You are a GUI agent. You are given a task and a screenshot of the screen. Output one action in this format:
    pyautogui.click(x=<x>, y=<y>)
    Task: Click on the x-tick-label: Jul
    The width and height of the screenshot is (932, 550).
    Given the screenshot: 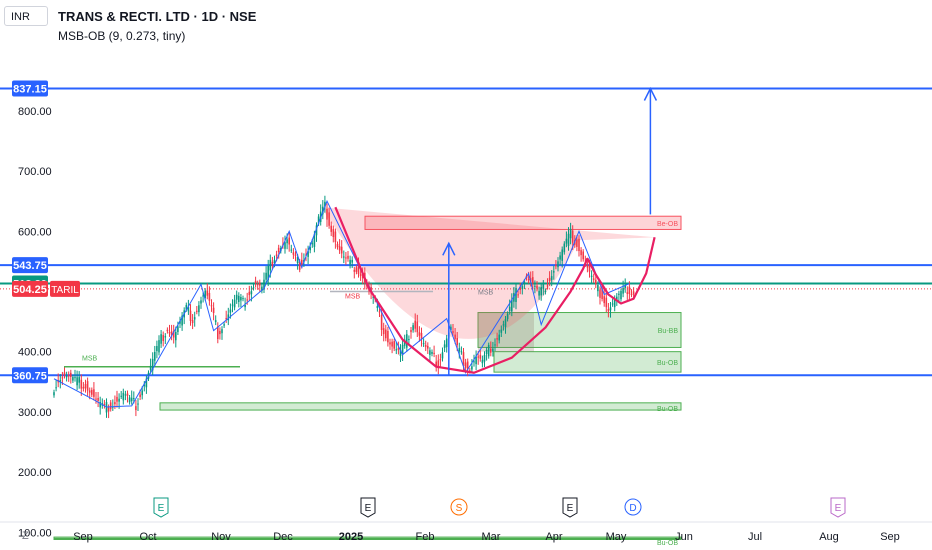 What is the action you would take?
    pyautogui.click(x=755, y=537)
    